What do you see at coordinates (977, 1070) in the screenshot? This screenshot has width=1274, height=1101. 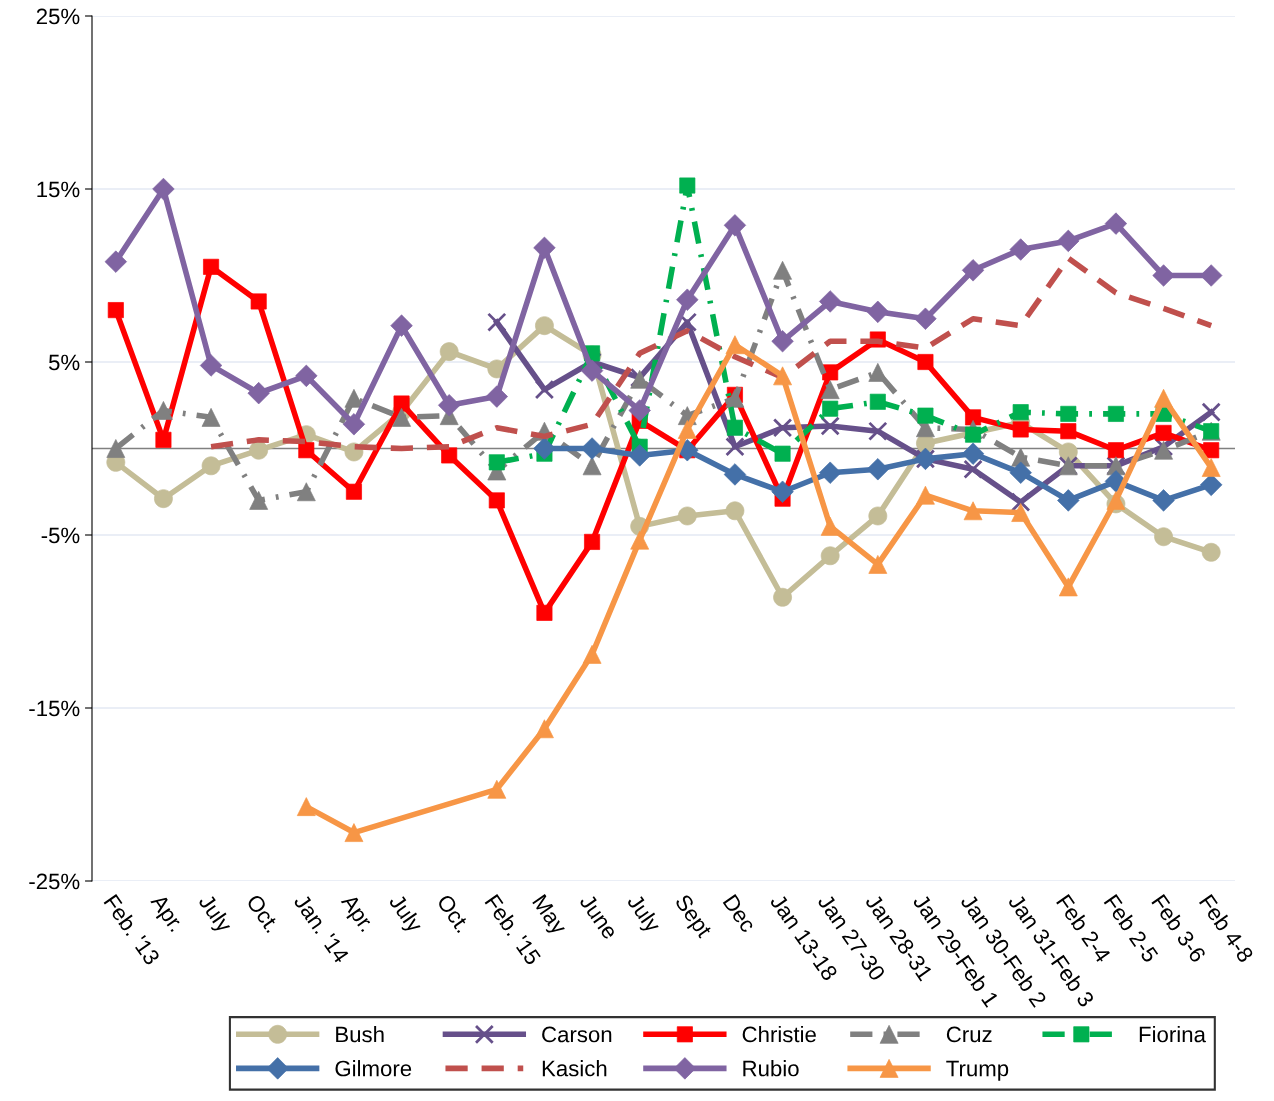 I see `legend-label: Trump` at bounding box center [977, 1070].